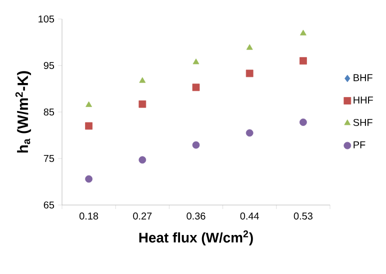 This screenshot has height=274, width=386. Describe the element at coordinates (88, 216) in the screenshot. I see `x-tick-label: 0.18` at that location.